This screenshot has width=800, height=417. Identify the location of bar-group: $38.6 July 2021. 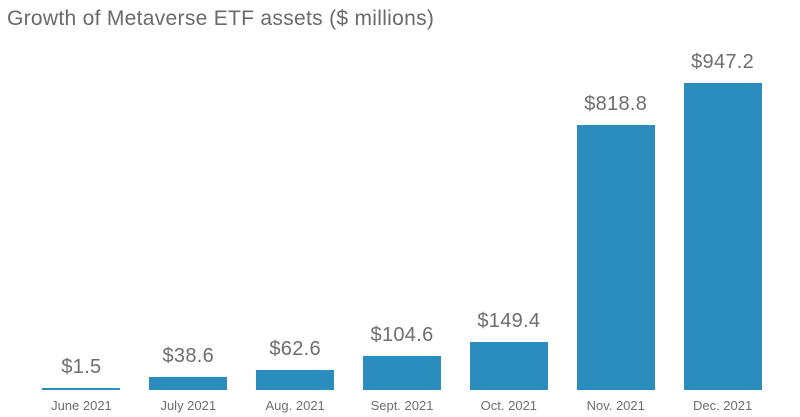
(188, 228).